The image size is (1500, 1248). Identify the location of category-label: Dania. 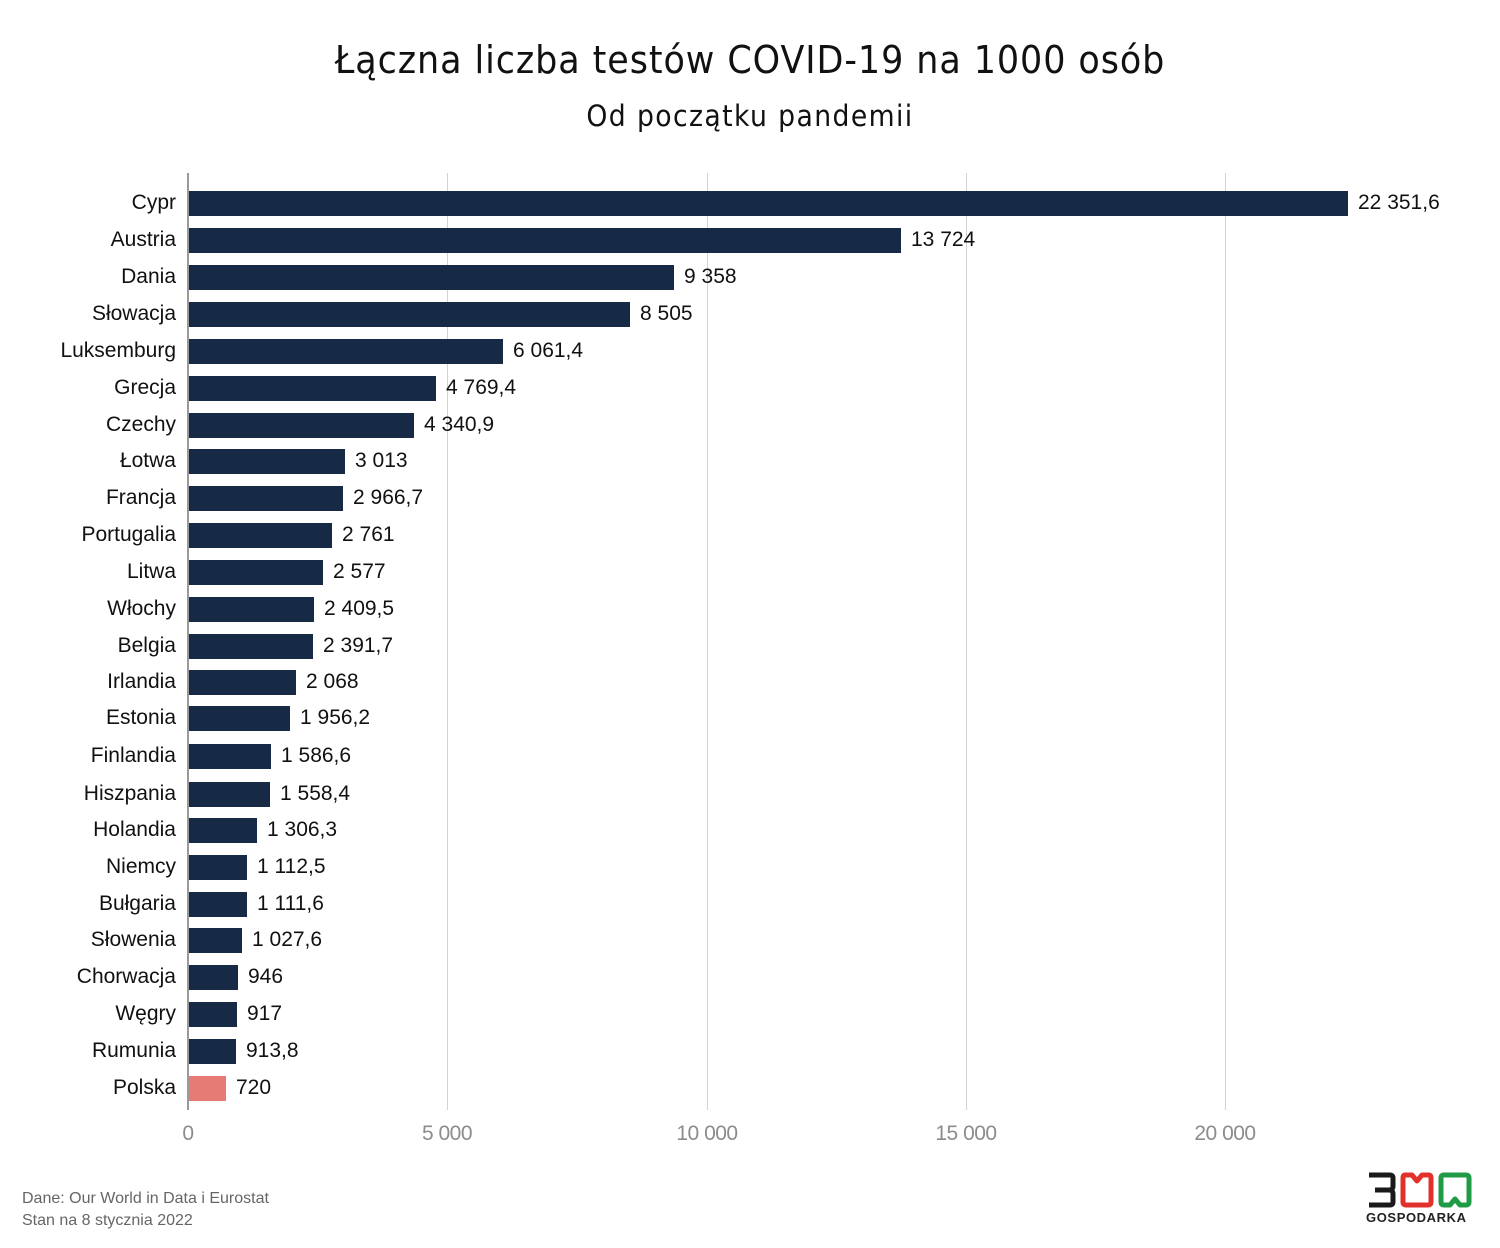
(148, 276).